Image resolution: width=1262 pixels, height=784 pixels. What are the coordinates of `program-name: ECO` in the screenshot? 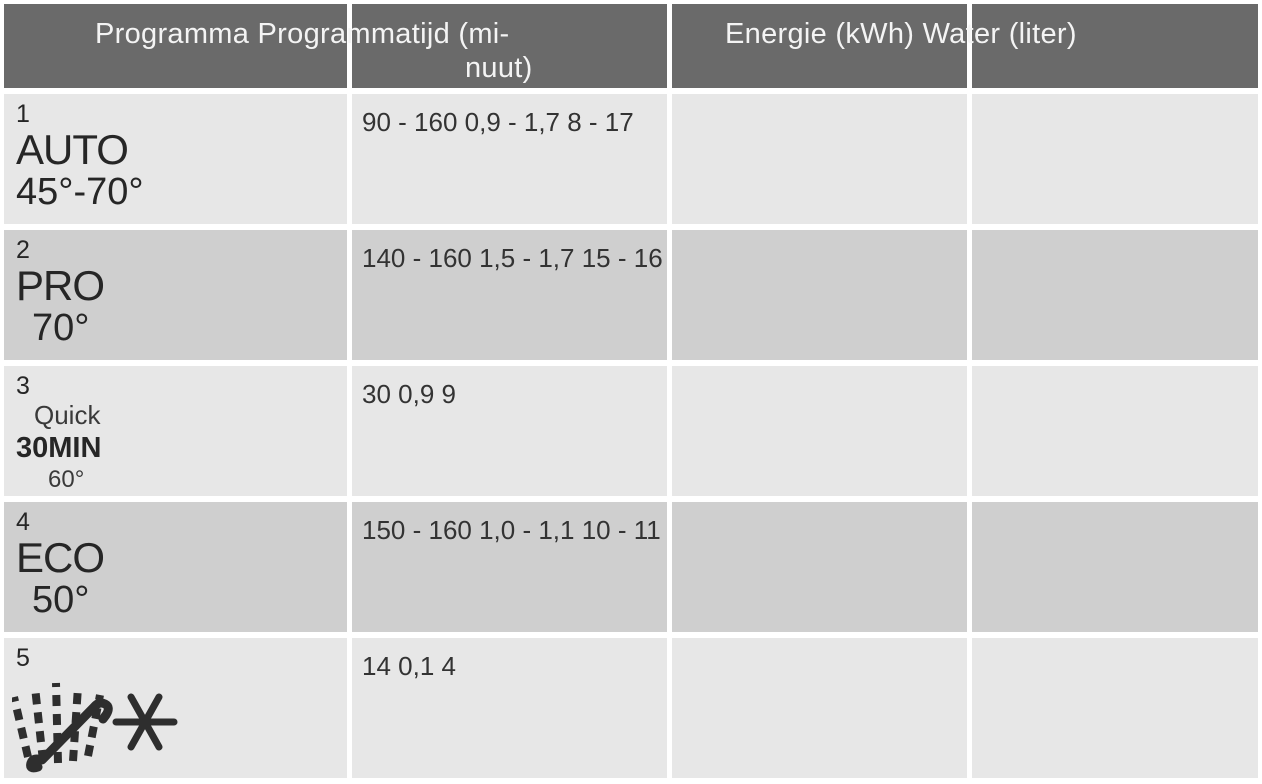 It's located at (60, 557).